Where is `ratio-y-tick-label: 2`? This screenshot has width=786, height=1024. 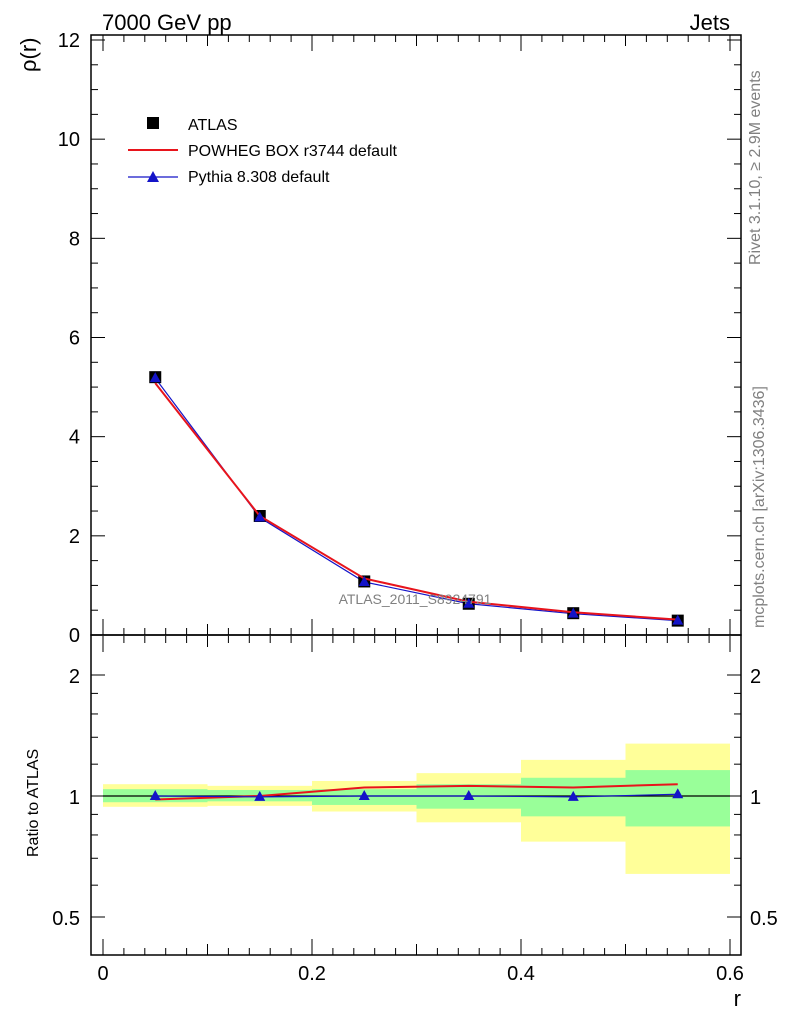 ratio-y-tick-label: 2 is located at coordinates (74, 677).